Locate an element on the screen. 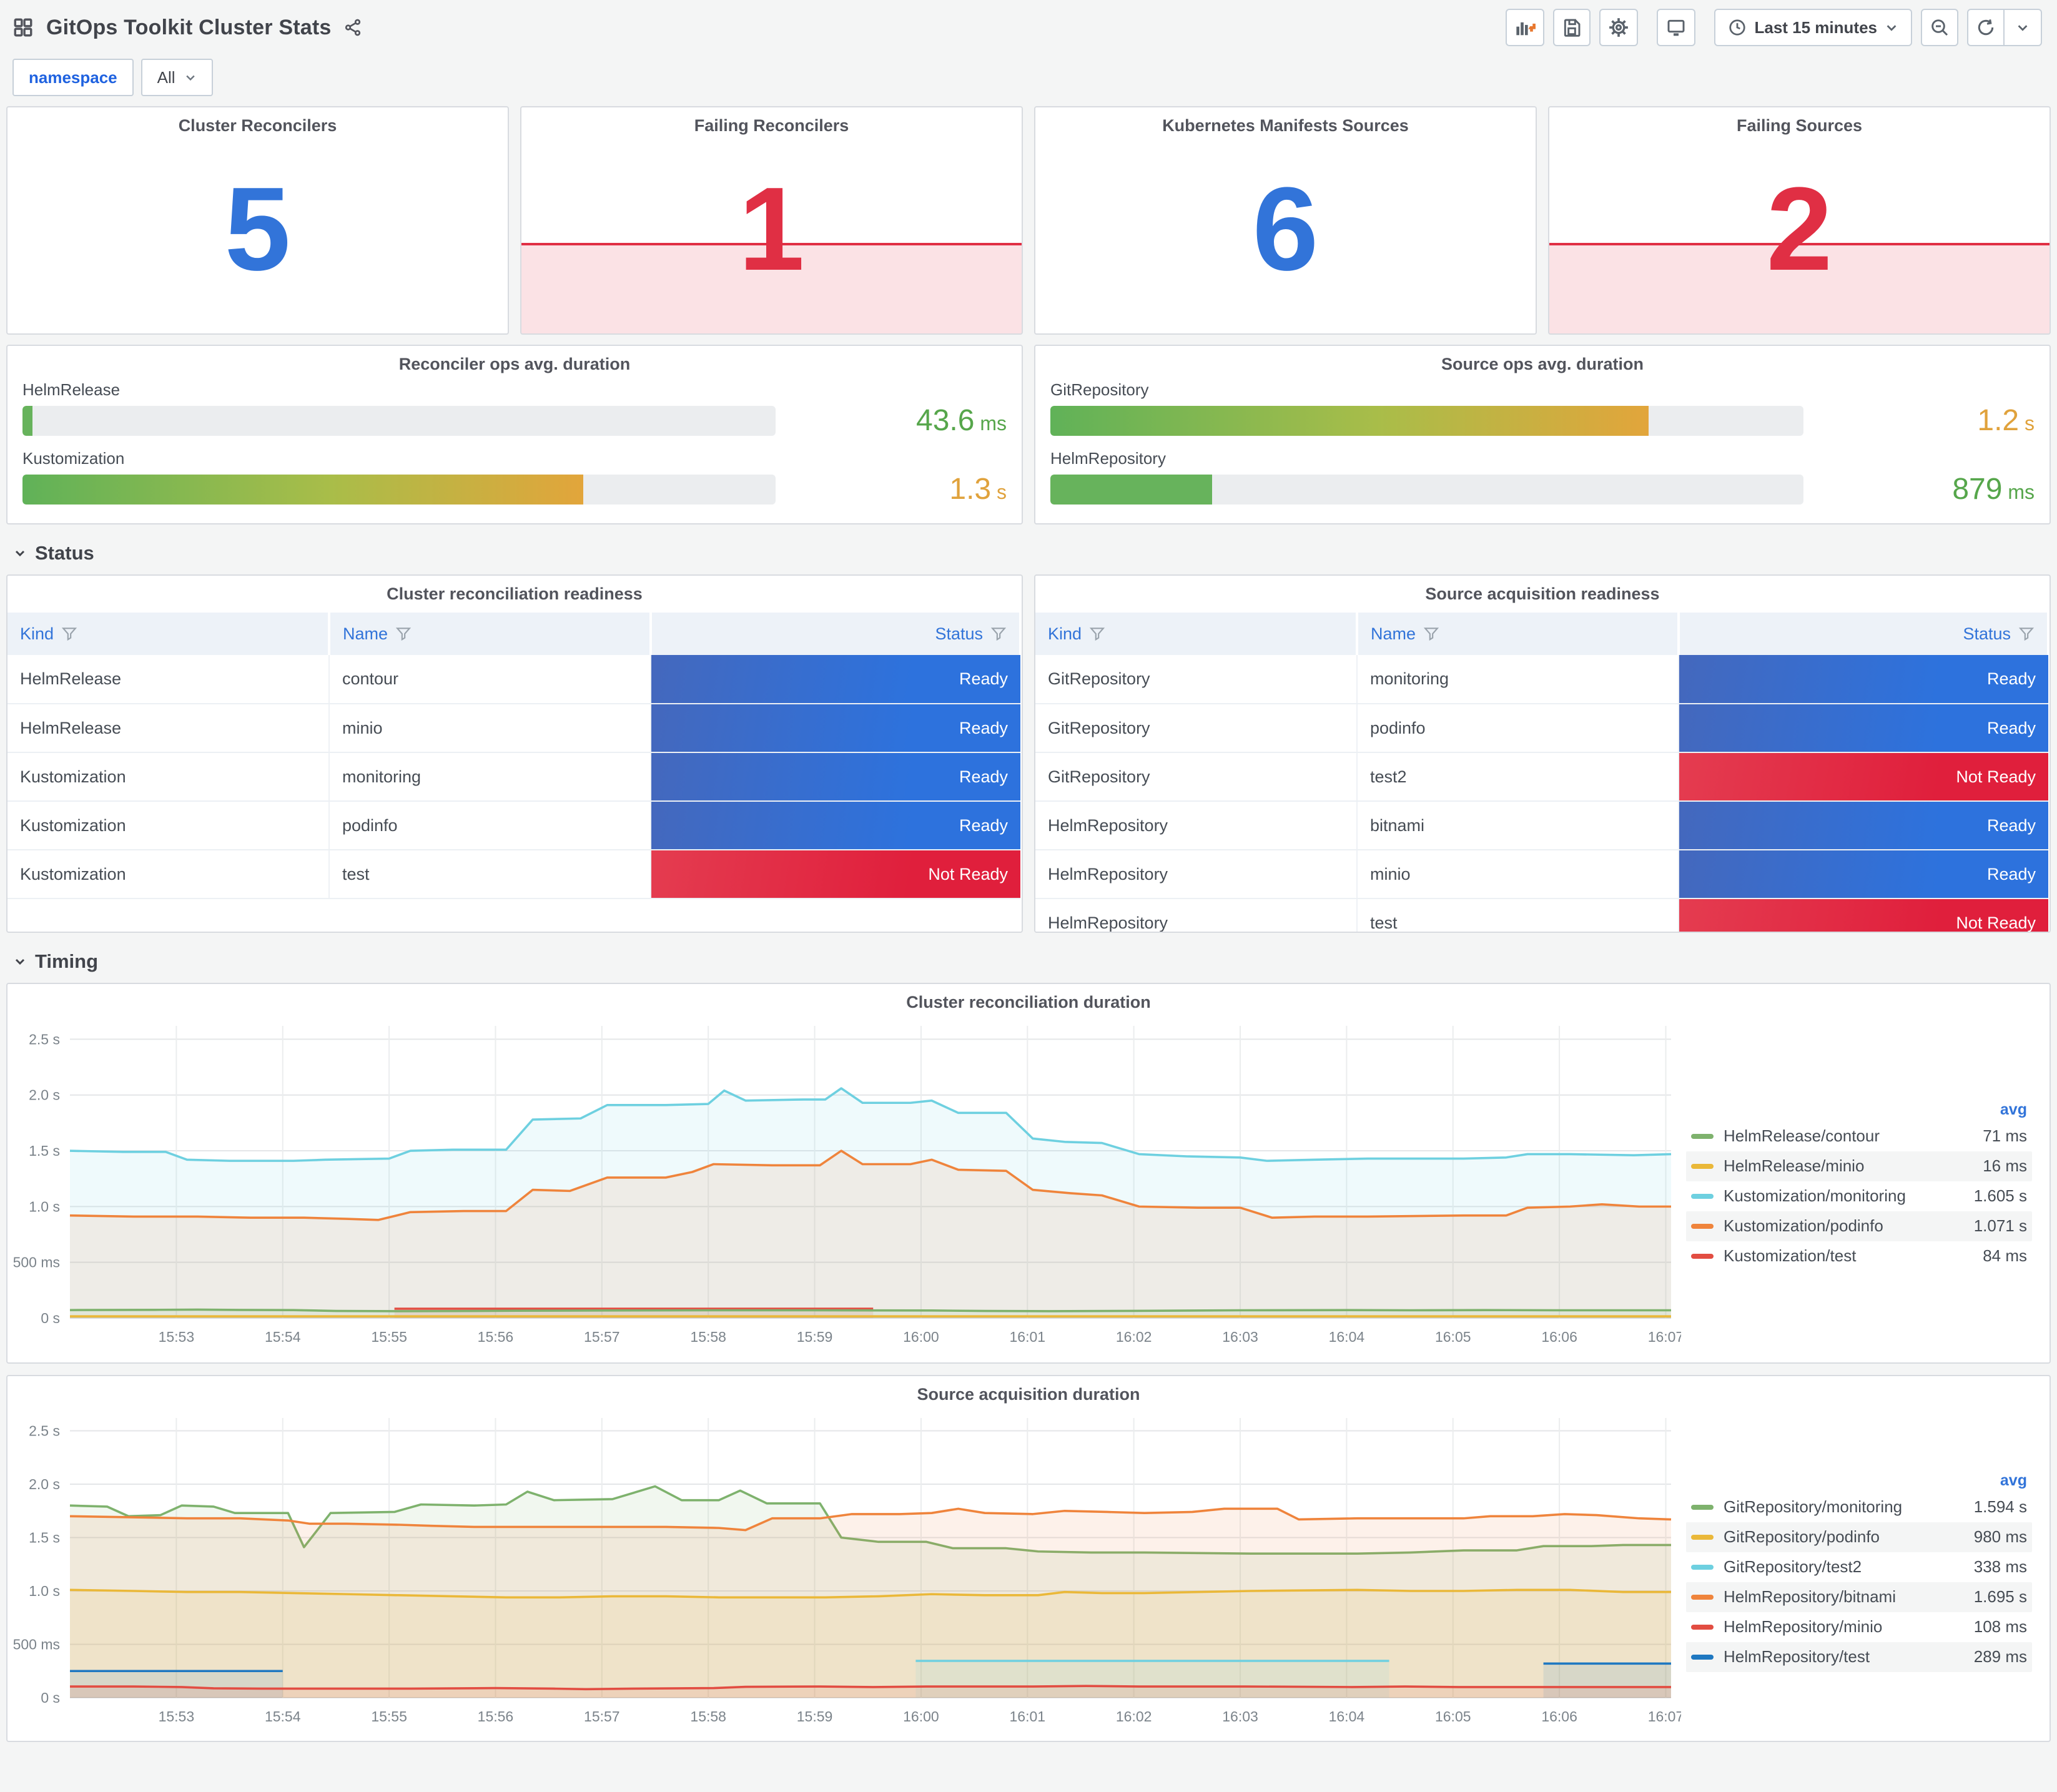 This screenshot has width=2057, height=1792. cell-status: Ready is located at coordinates (1863, 728).